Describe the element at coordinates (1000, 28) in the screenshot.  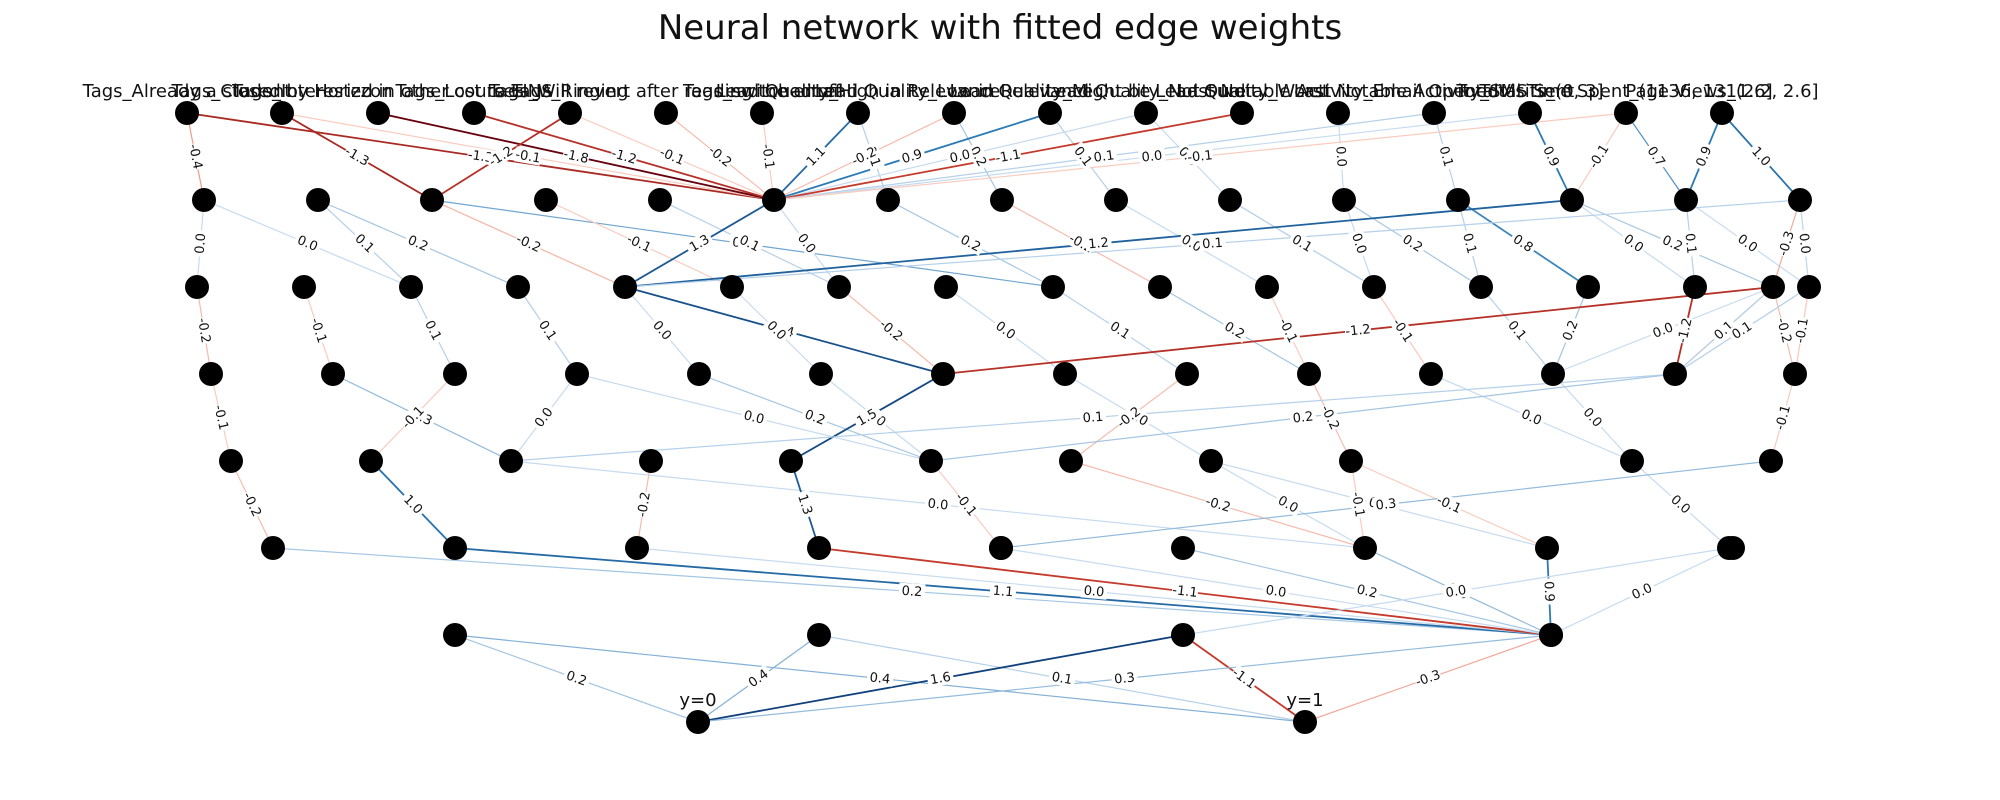
I see `diagram-title: Neural network with fitted edge weights` at that location.